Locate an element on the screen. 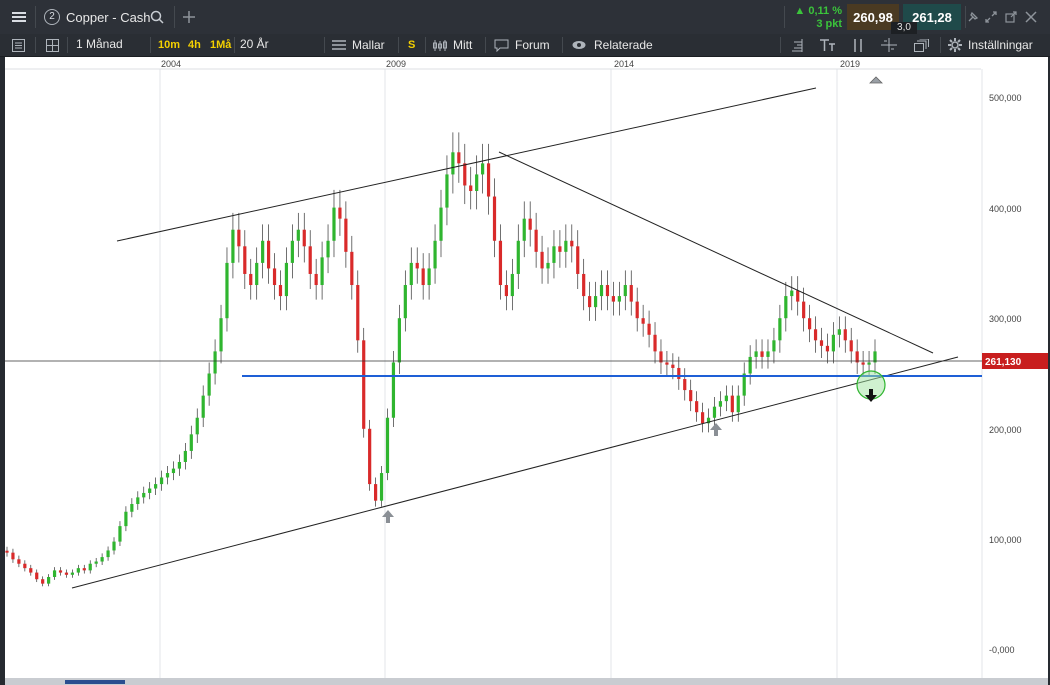  forum-button: Forum is located at coordinates (522, 45).